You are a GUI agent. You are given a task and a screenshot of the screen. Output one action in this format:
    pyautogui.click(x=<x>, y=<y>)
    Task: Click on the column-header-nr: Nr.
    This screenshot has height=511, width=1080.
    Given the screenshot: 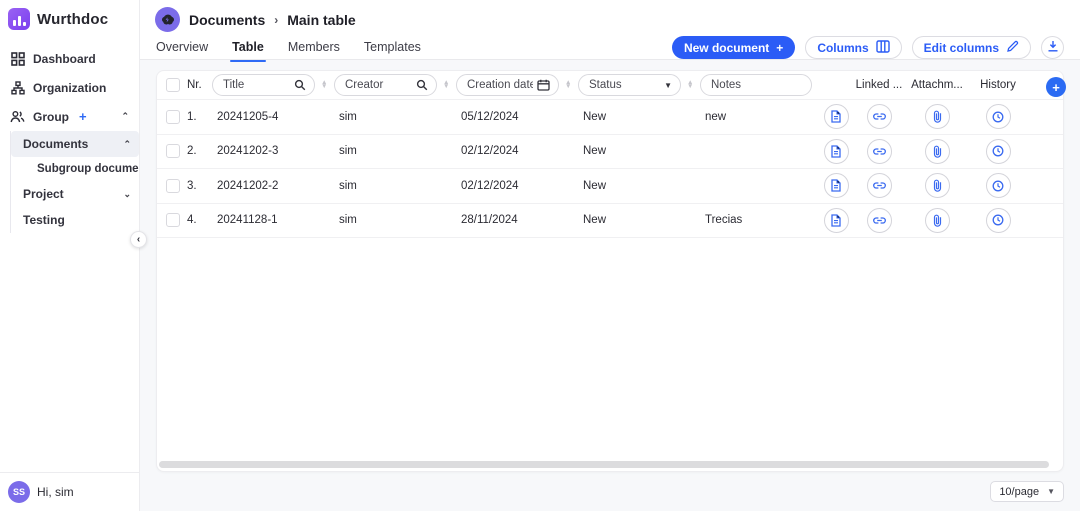 What is the action you would take?
    pyautogui.click(x=194, y=85)
    